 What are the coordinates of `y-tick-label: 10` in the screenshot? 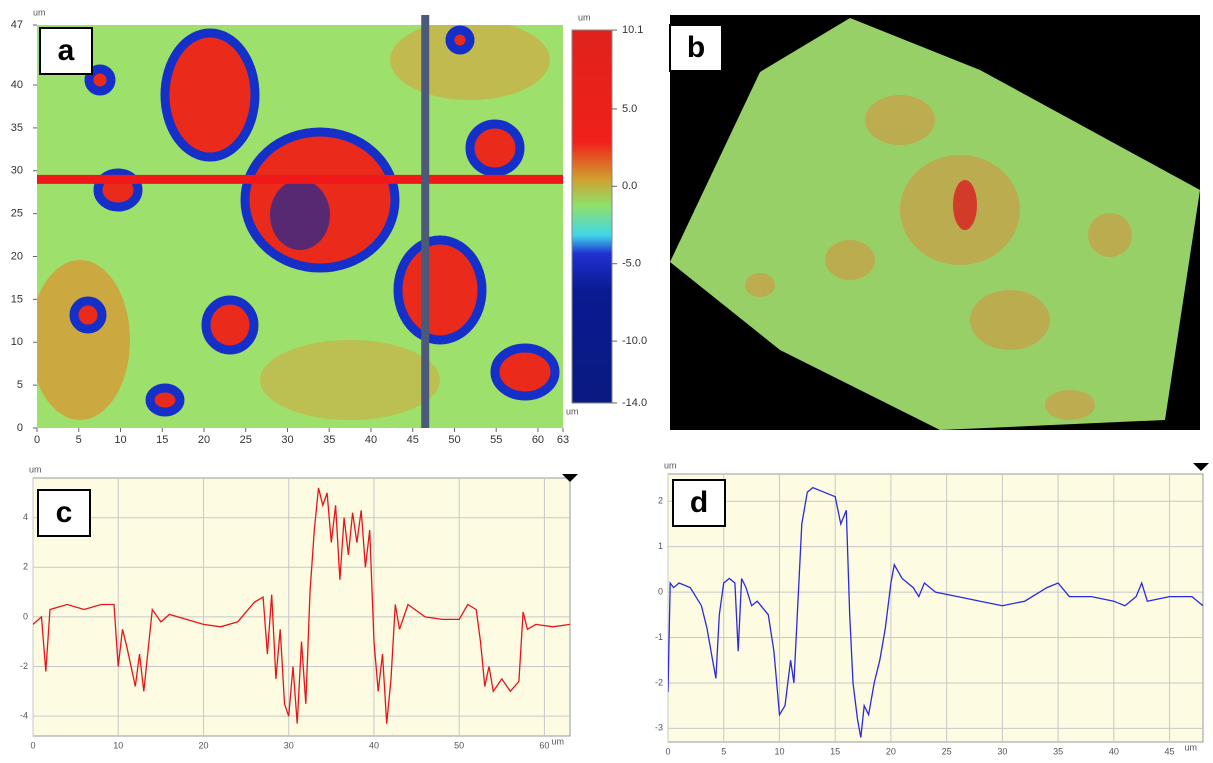 It's located at (17, 342).